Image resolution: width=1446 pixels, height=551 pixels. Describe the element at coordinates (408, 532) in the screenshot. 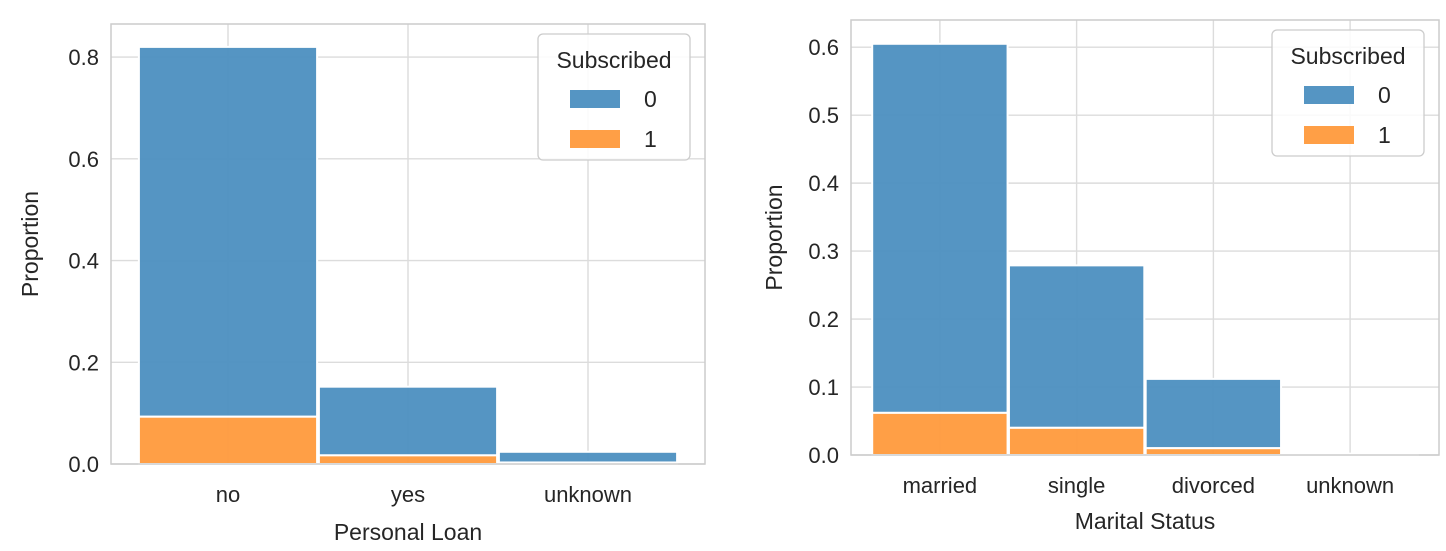

I see `x-axis-label: Personal Loan` at that location.